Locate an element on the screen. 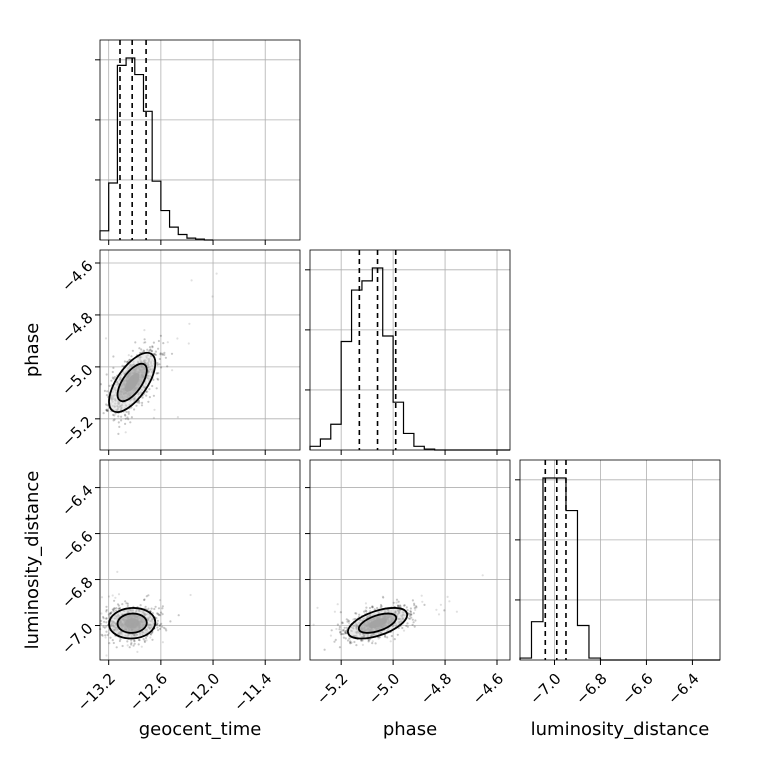  panel-luminosity_distance-vs-phase is located at coordinates (408, 562).